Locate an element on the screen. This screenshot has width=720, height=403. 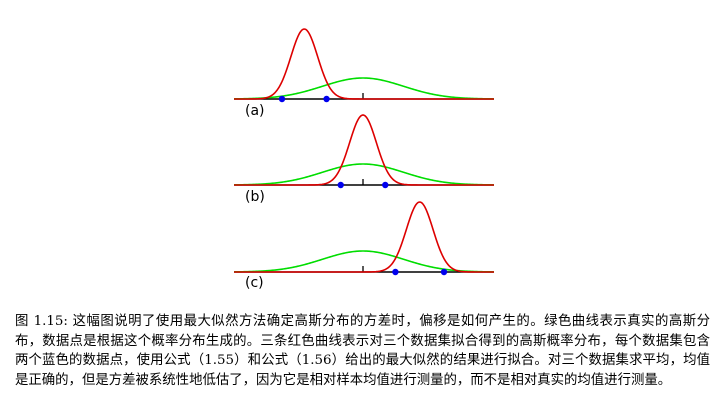
panel-label-b: (b) is located at coordinates (255, 197).